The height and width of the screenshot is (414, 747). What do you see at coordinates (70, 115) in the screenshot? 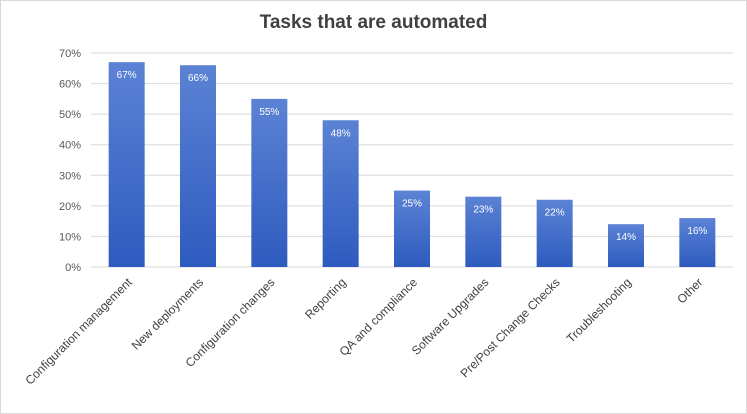
I see `y-tick-label: 50%` at bounding box center [70, 115].